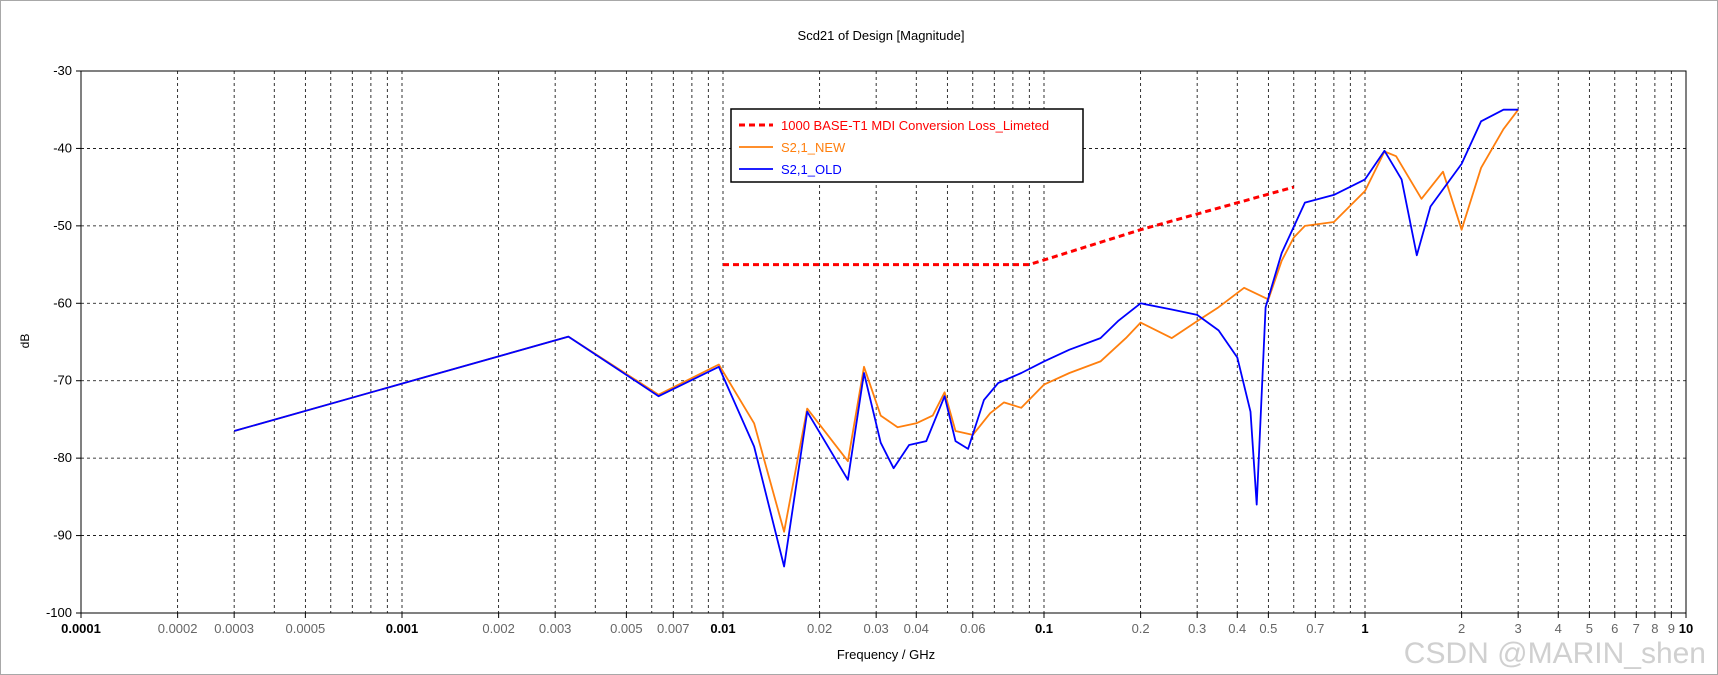  Describe the element at coordinates (819, 628) in the screenshot. I see `x-tick-label: 0.02` at that location.